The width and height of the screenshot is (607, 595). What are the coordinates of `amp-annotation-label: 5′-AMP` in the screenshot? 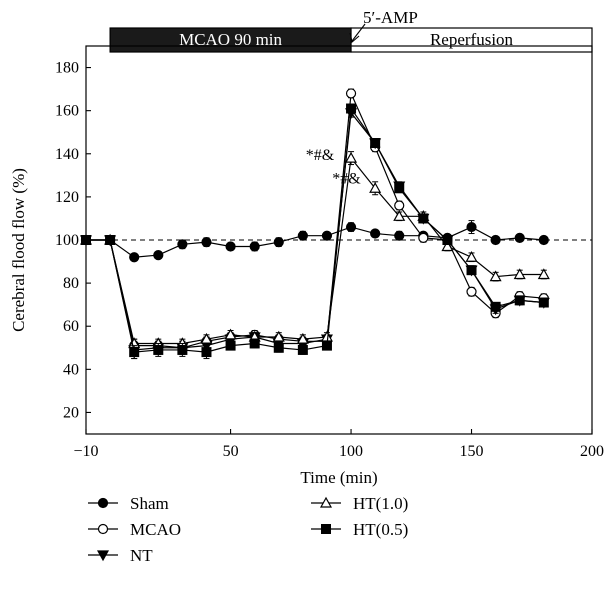 It's located at (390, 17).